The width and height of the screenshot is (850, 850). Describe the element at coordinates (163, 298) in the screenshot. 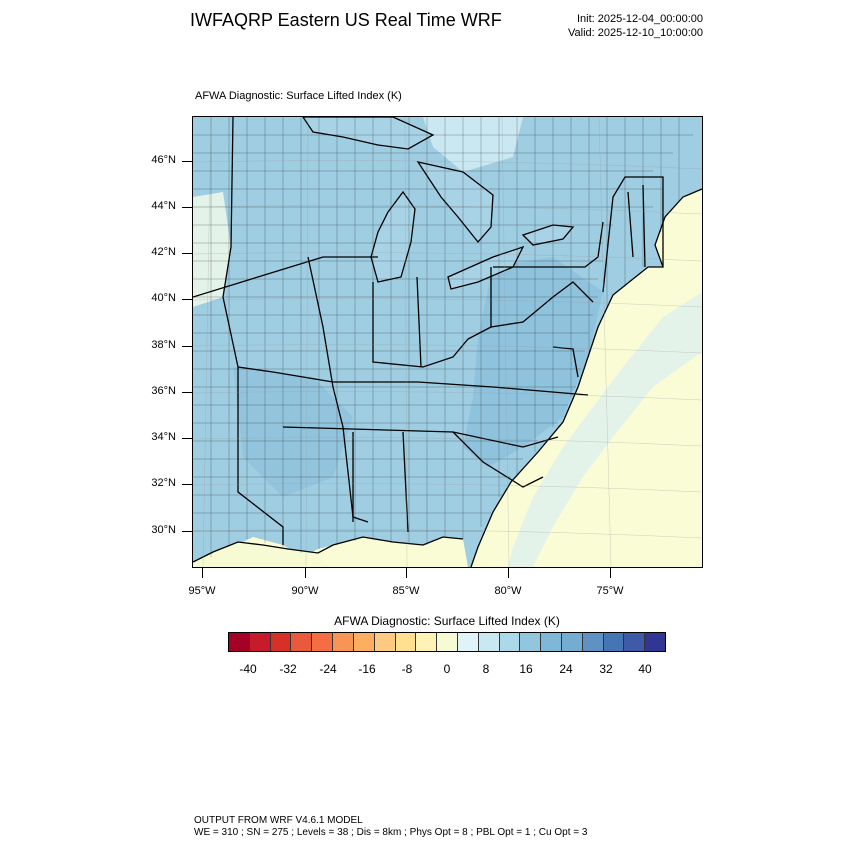

I see `lat-label: 40°N` at that location.